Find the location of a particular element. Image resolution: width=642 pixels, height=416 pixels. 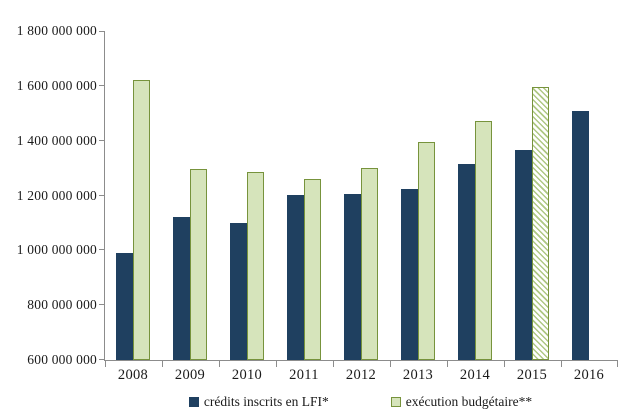

bar-exec-2009 is located at coordinates (198, 264).